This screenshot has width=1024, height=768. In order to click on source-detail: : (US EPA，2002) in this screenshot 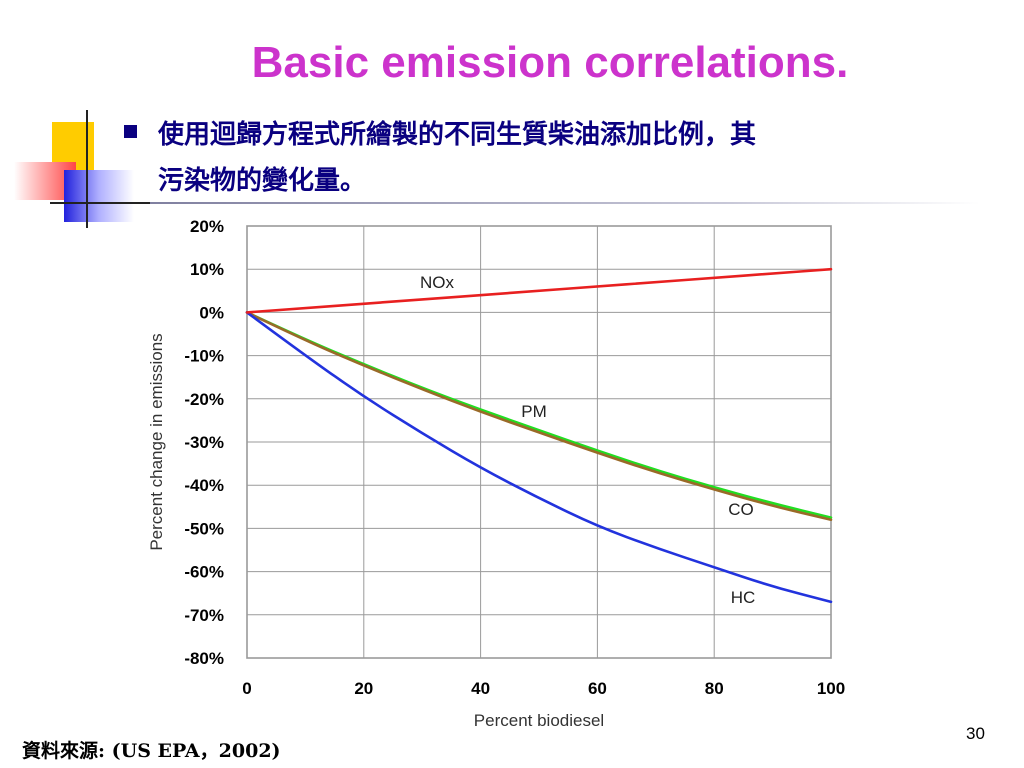, I will do `click(189, 751)`.